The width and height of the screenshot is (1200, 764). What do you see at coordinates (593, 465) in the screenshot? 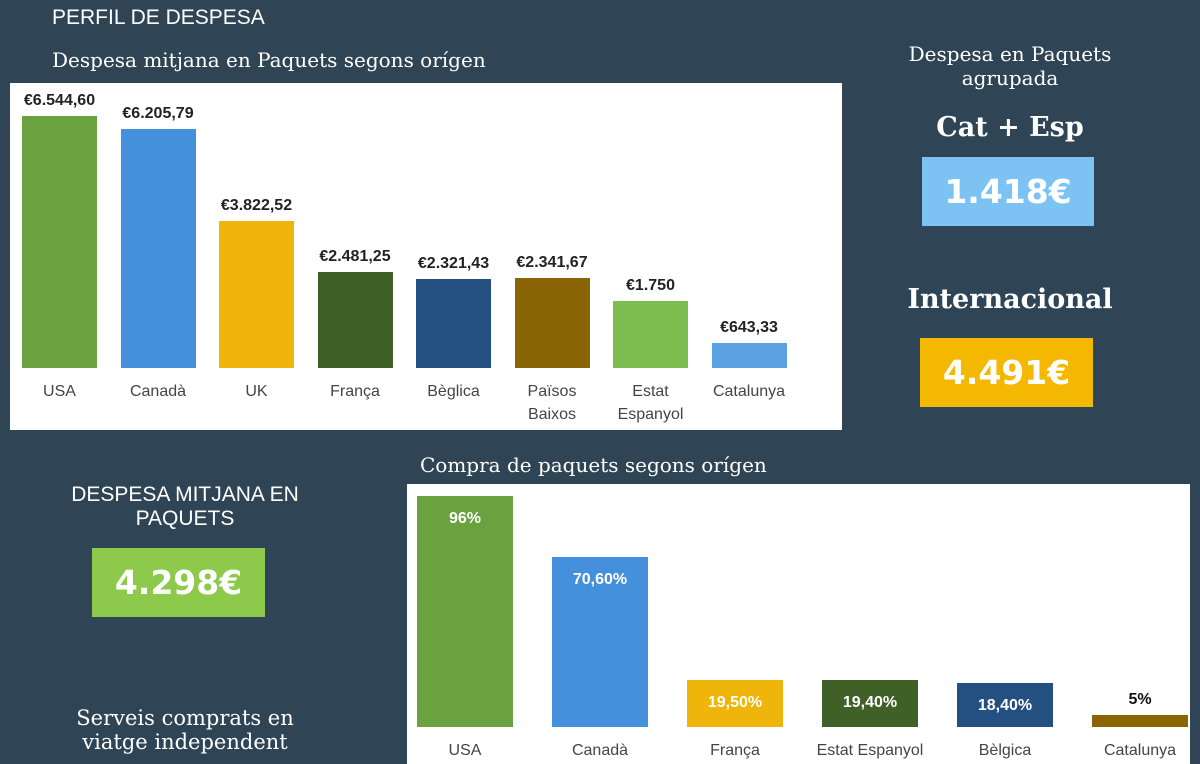
I see `chart2-title: Compra de paquets segons orígen` at bounding box center [593, 465].